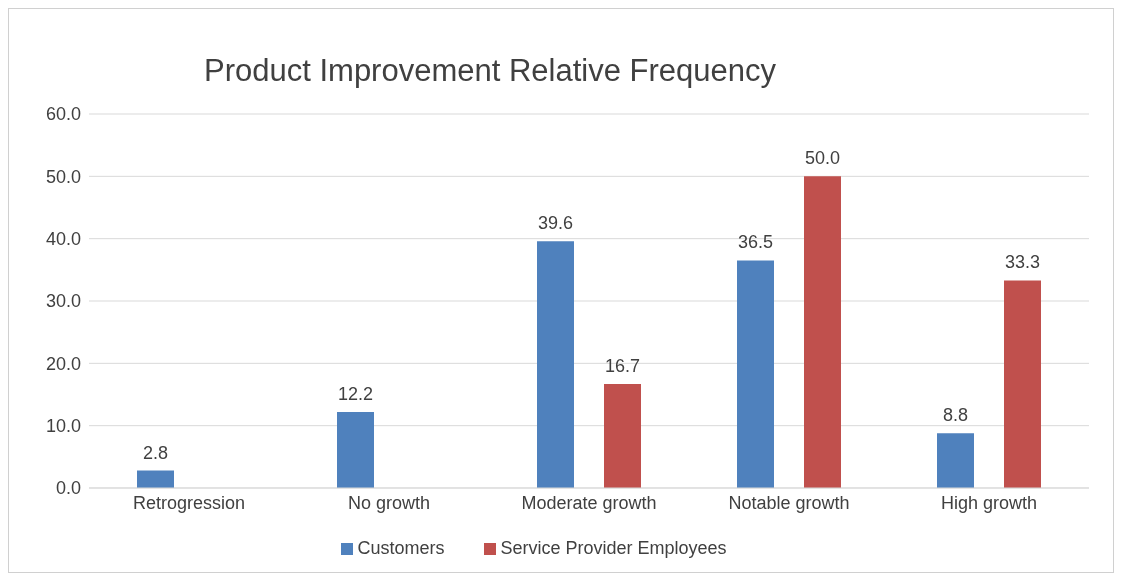 Image resolution: width=1122 pixels, height=581 pixels. What do you see at coordinates (490, 71) in the screenshot?
I see `chart-title: Product Improvement Relative Frequency` at bounding box center [490, 71].